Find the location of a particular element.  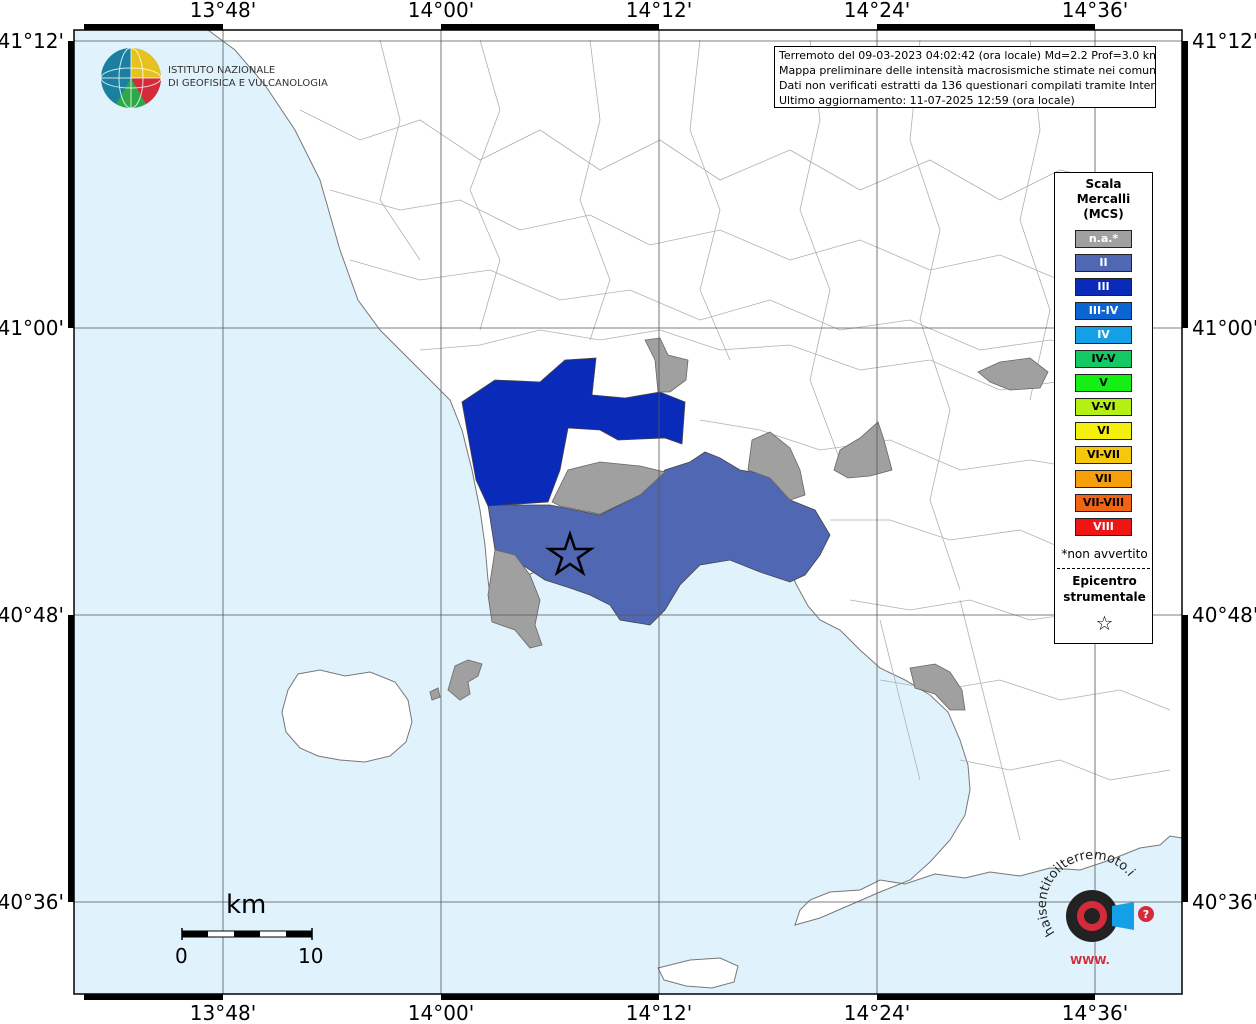

legend-divider is located at coordinates (1103, 568).